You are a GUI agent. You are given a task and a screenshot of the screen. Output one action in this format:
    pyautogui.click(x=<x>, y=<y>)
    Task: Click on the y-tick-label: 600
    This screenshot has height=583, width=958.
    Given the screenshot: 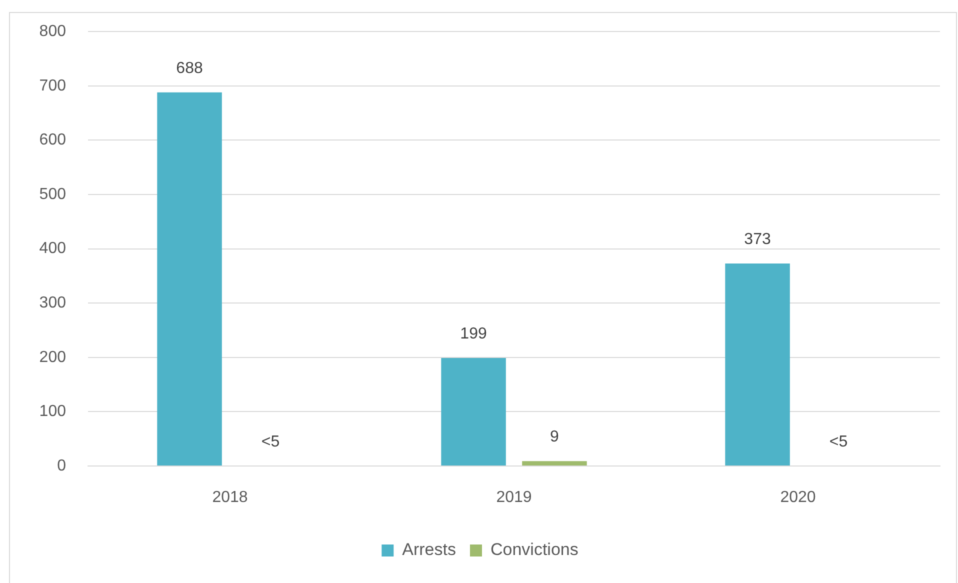 What is the action you would take?
    pyautogui.click(x=52, y=140)
    